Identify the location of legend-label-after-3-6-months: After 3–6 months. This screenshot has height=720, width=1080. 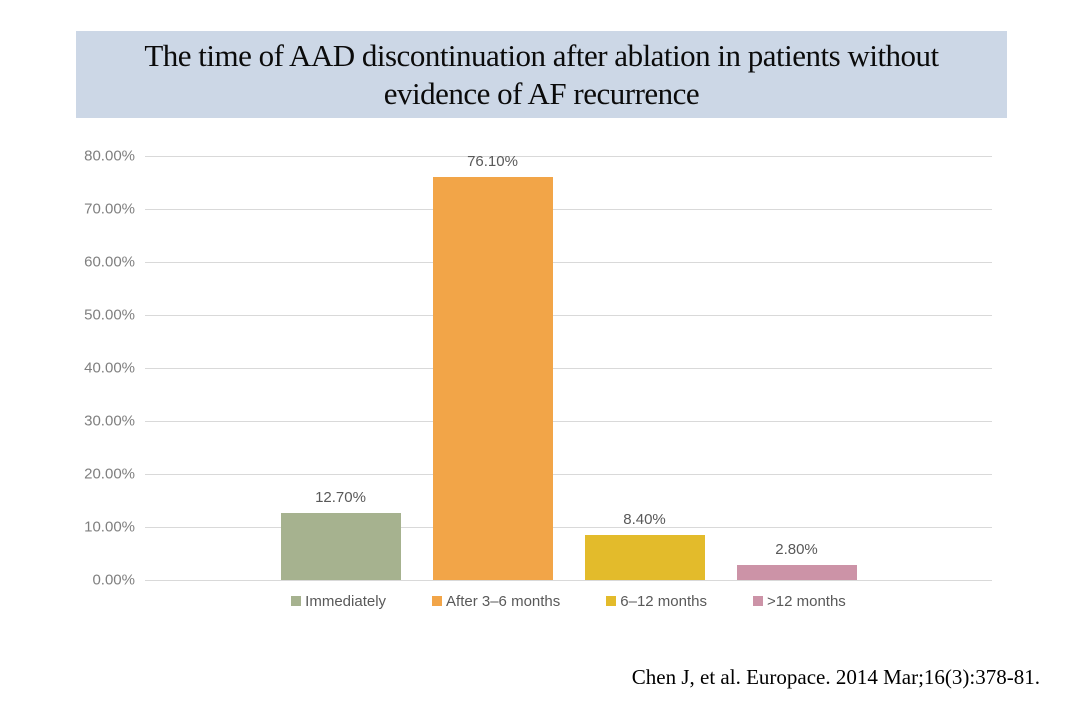
(503, 601).